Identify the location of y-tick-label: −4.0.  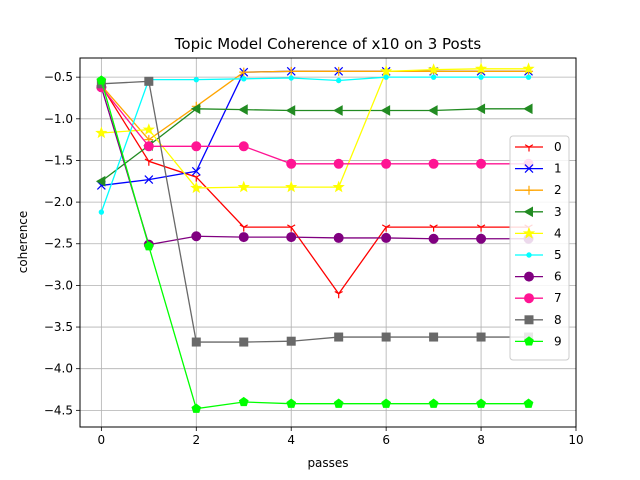
(58, 369).